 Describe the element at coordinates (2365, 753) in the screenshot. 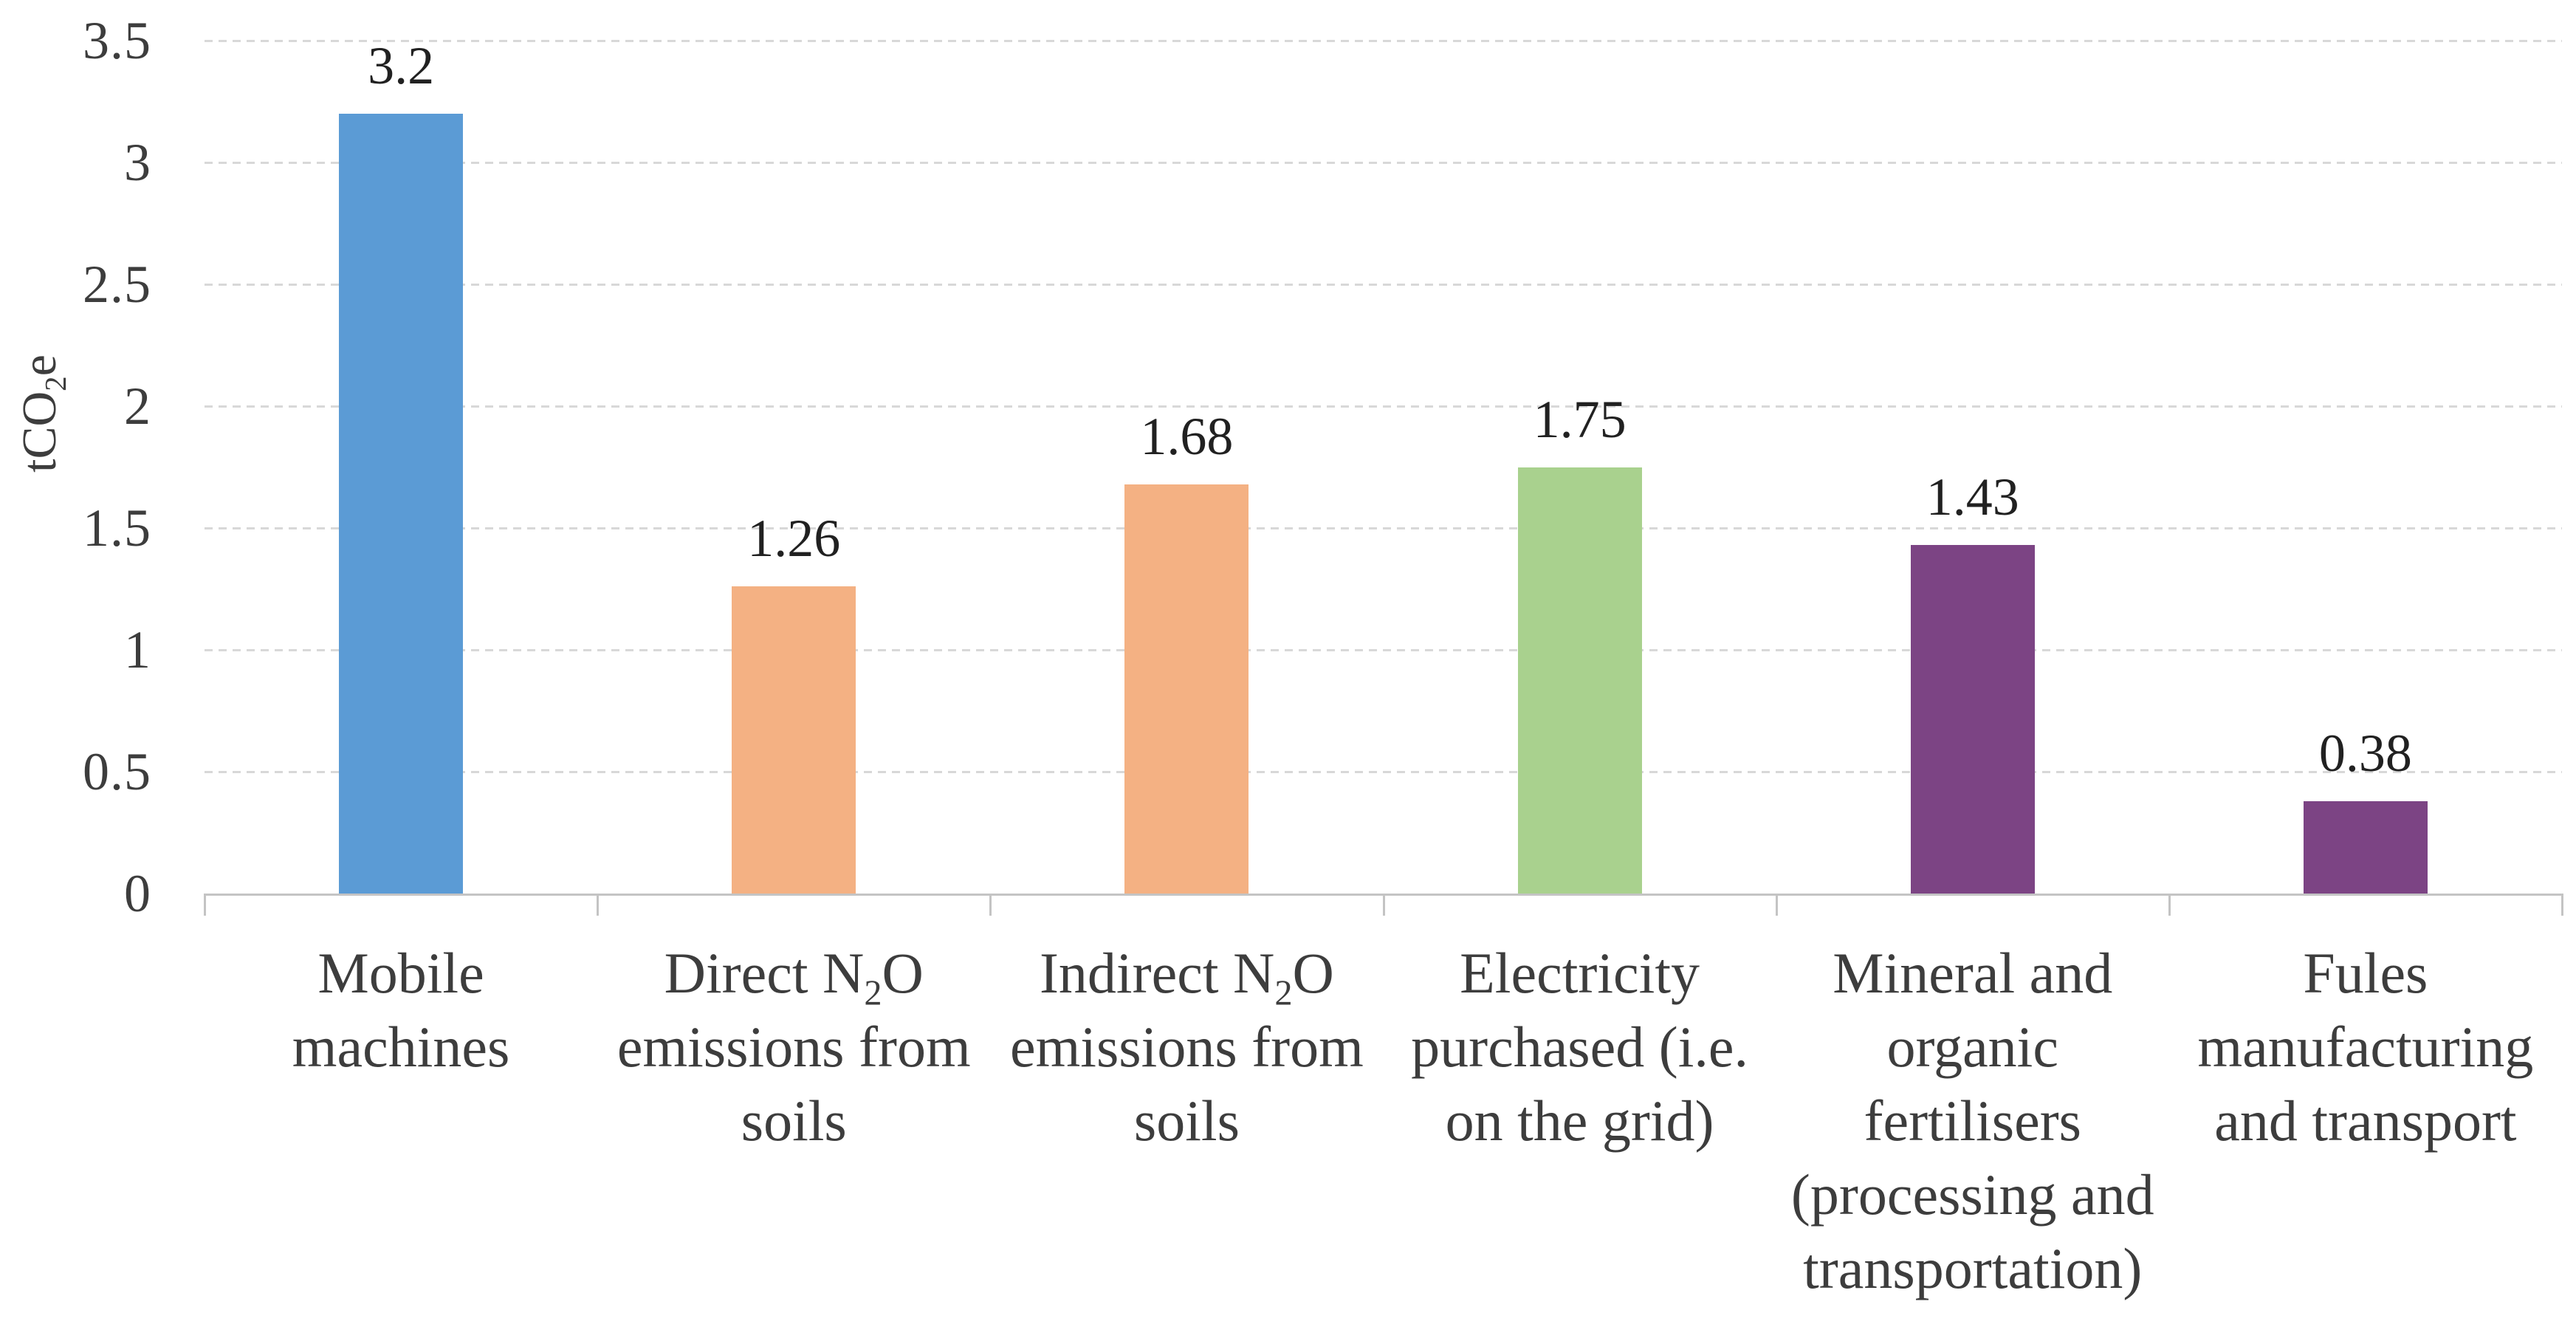

I see `bar-value-label: 0.38` at that location.